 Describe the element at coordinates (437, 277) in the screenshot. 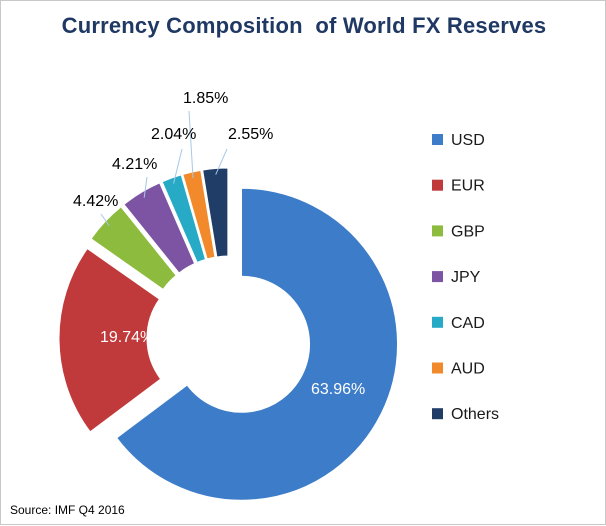

I see `legend-swatch-jpy` at that location.